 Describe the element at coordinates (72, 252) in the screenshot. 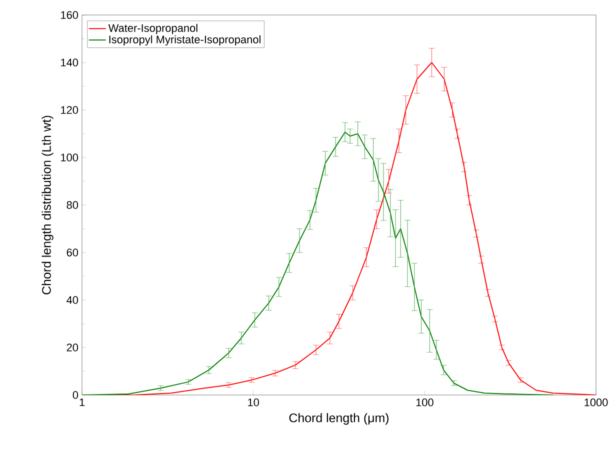

I see `y-tick-label: 60` at that location.